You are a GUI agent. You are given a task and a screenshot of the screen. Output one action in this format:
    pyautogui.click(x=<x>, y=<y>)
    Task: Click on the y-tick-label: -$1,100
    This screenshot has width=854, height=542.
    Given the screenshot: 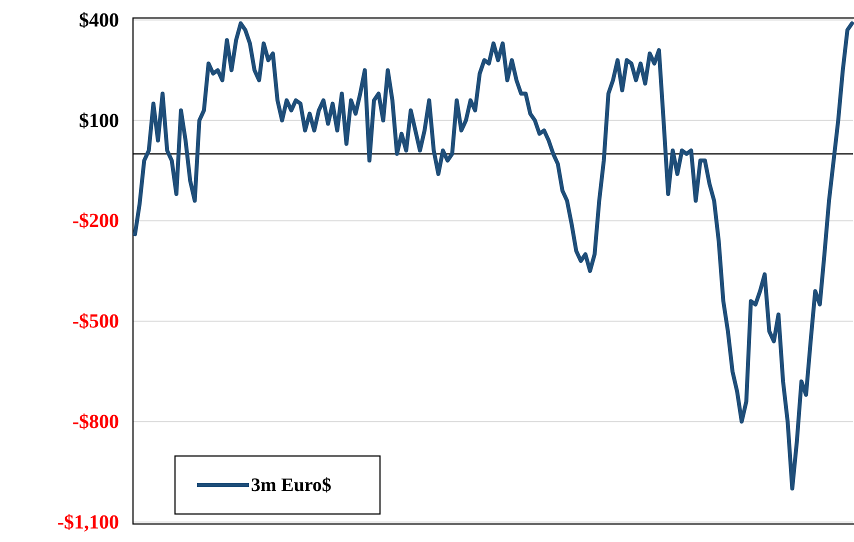 What is the action you would take?
    pyautogui.click(x=88, y=522)
    